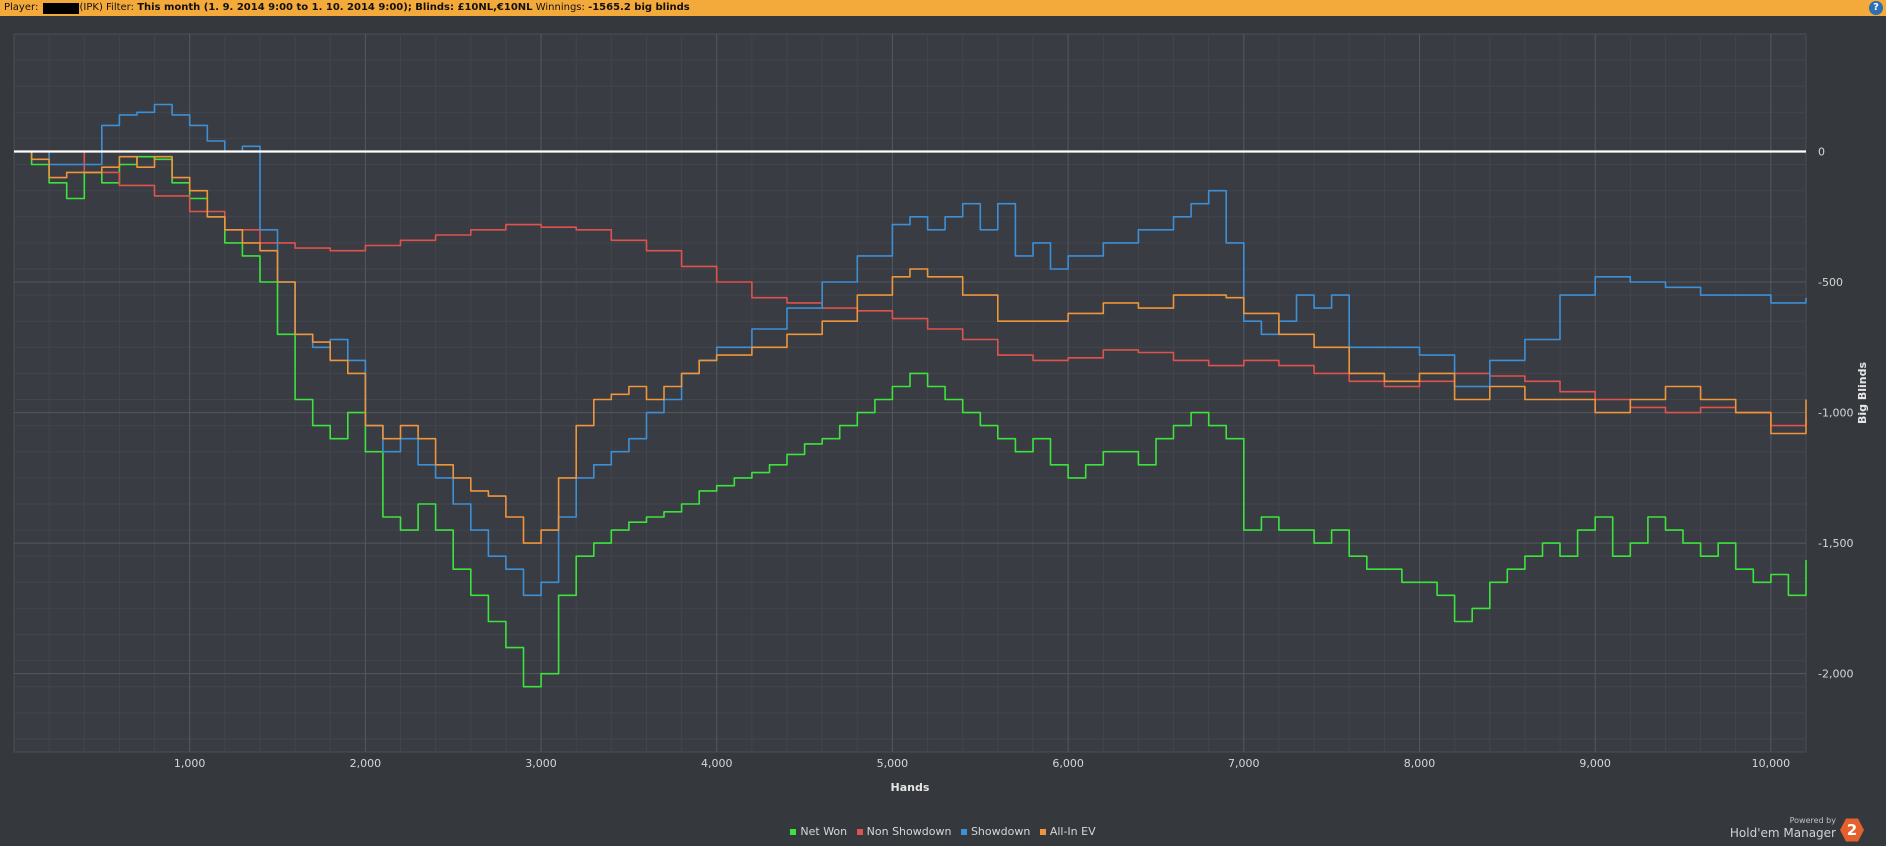 This screenshot has width=1886, height=846. I want to click on branding: Powered by Hold'em Manager 2, so click(1796, 830).